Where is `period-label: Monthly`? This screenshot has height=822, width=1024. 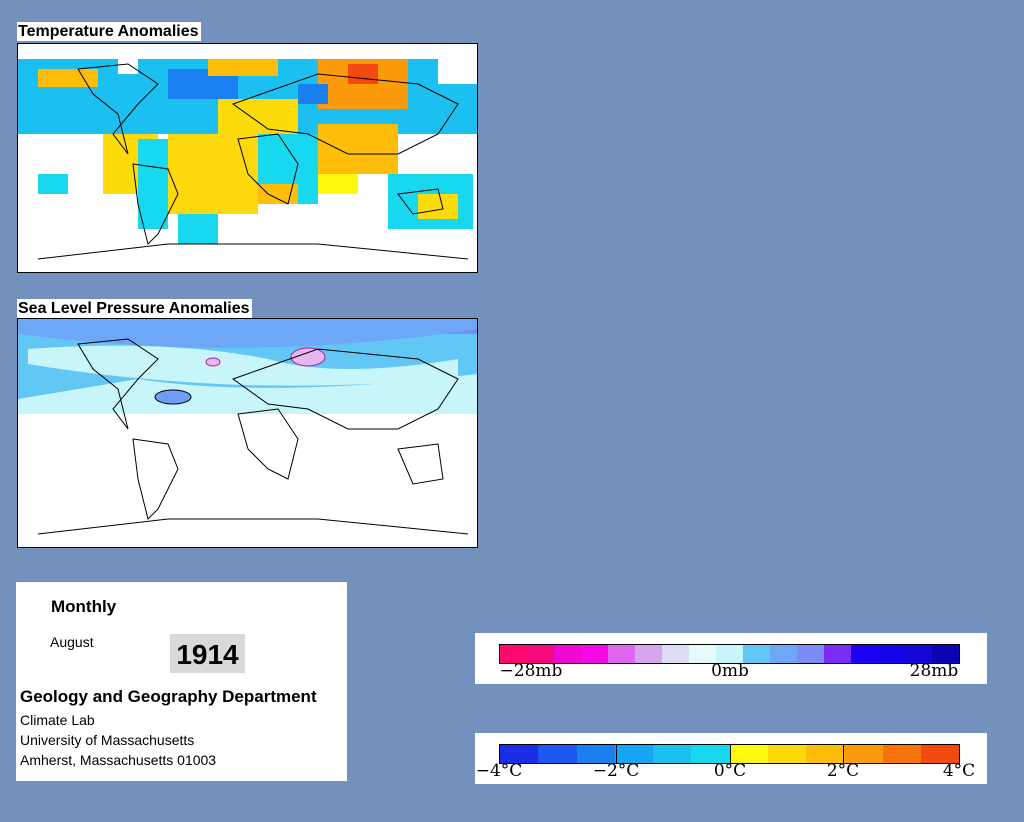 period-label: Monthly is located at coordinates (84, 606).